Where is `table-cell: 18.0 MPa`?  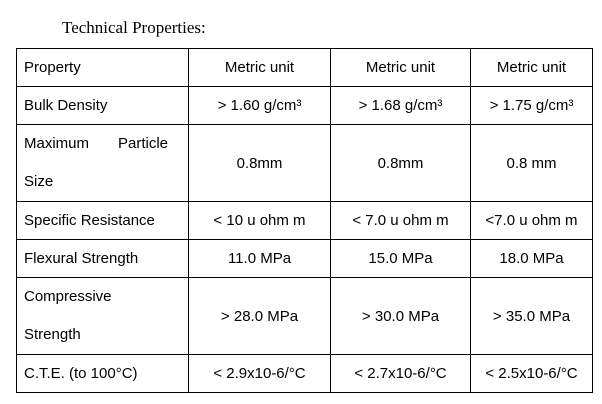
table-cell: 18.0 MPa is located at coordinates (531, 258).